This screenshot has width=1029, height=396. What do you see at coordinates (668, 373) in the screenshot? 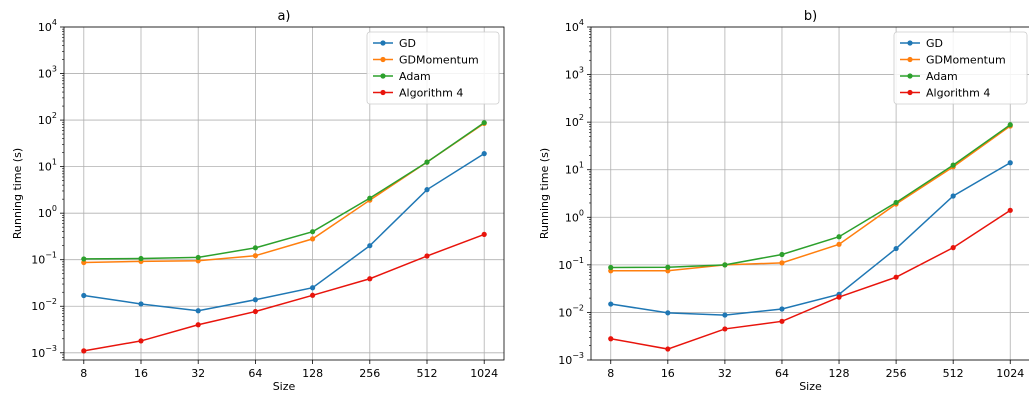
I see `x-tick-label: 16` at bounding box center [668, 373].